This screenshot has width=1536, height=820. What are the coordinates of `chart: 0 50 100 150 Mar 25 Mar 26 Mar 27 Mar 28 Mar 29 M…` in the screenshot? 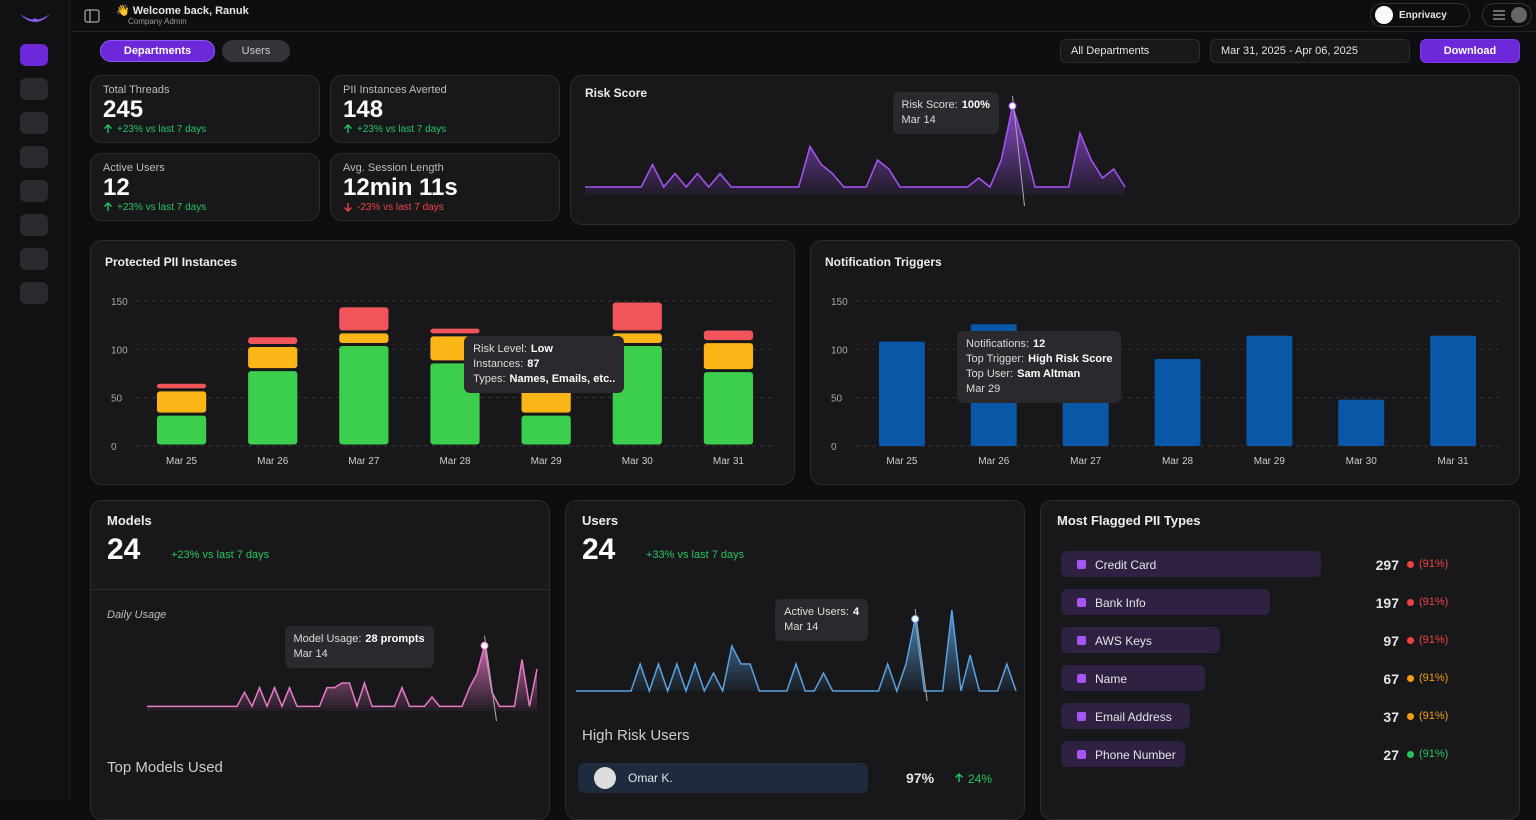 It's located at (442, 382).